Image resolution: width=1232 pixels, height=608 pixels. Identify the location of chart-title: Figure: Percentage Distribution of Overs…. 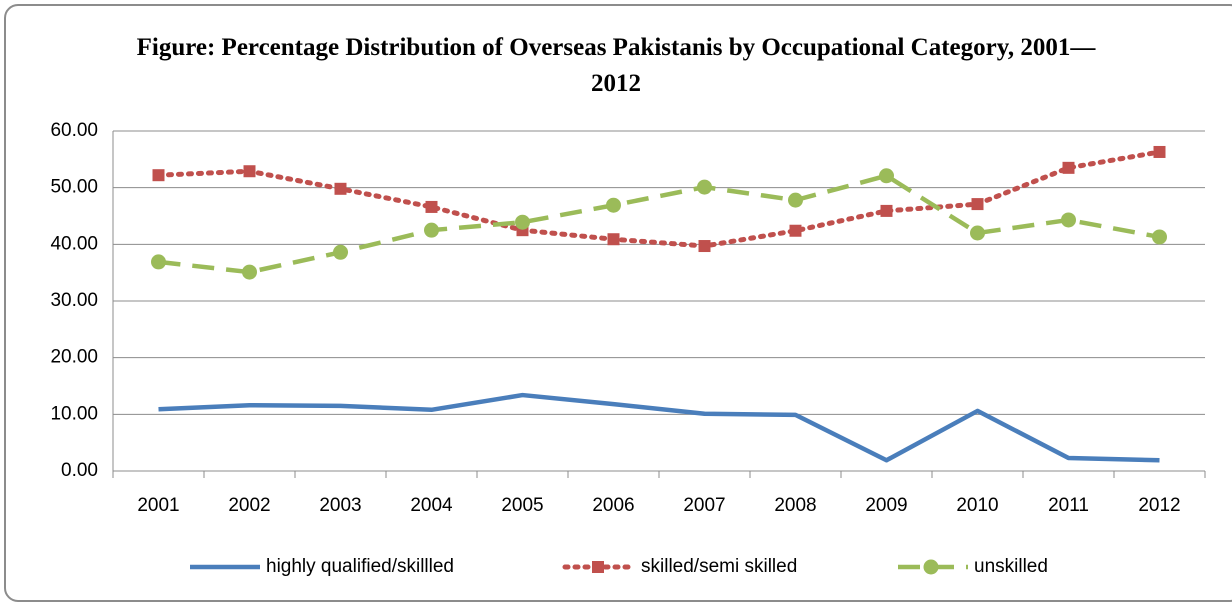
(616, 65).